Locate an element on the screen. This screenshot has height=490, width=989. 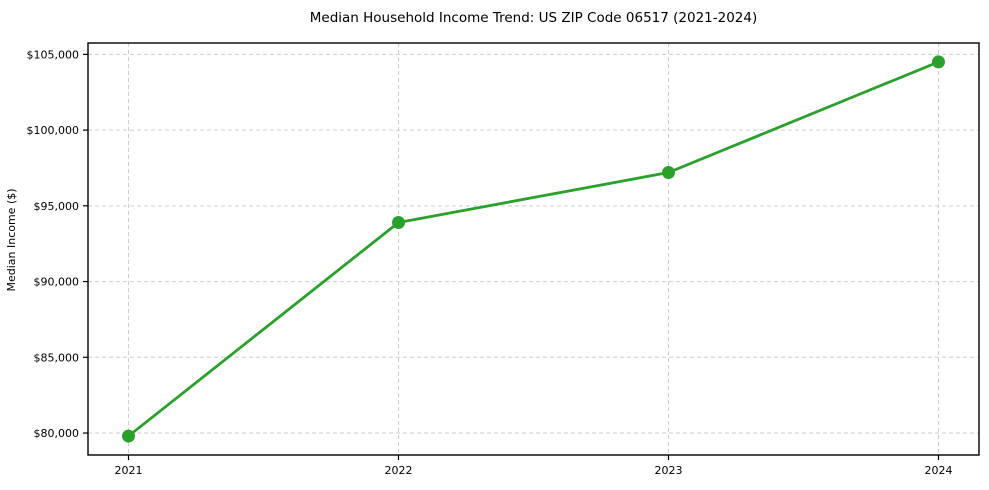
x-tick-label: 2021 is located at coordinates (129, 470).